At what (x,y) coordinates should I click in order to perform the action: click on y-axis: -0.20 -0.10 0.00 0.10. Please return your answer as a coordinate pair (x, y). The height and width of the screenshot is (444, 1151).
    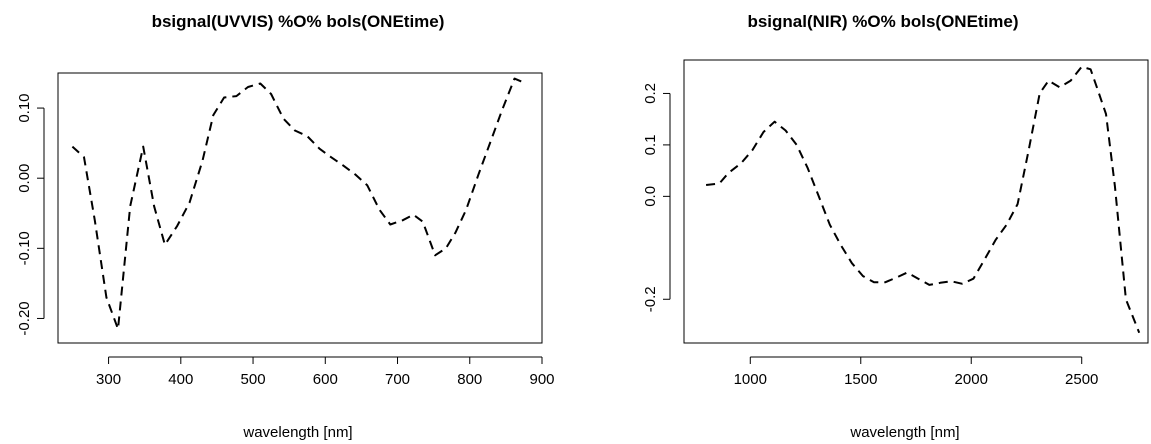
    Looking at the image, I should click on (30, 214).